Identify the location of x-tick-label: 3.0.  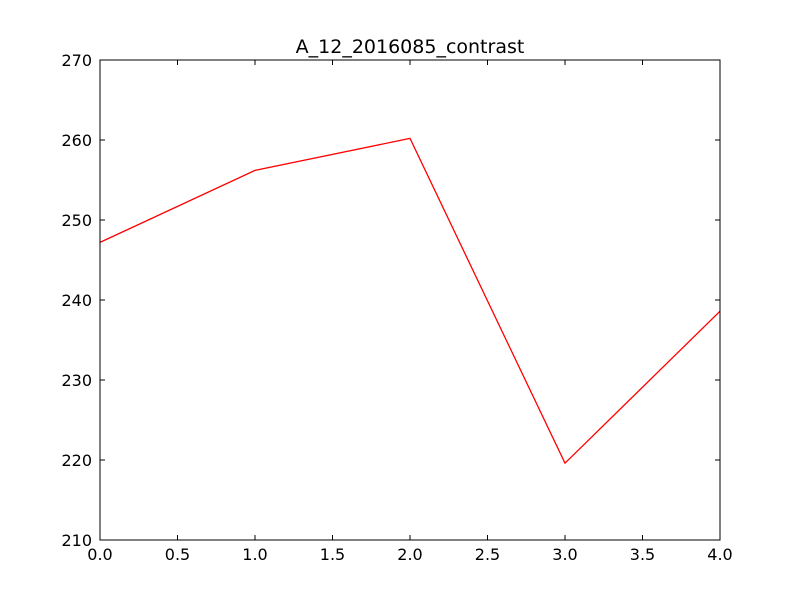
(564, 554).